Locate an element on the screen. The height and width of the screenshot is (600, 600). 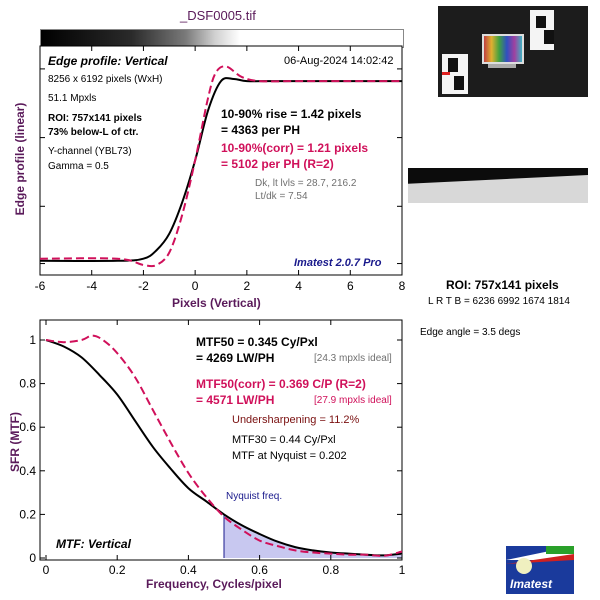
roi-thumbnail is located at coordinates (498, 185).